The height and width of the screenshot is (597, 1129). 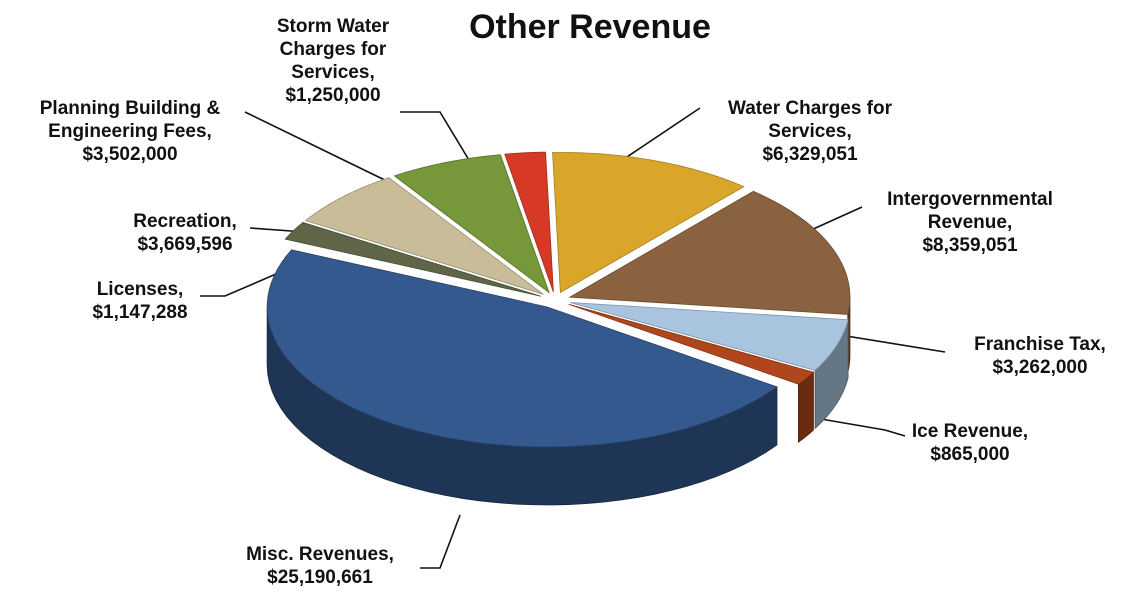 I want to click on category-name: Planning Building & Engineering Fees,, so click(x=130, y=120).